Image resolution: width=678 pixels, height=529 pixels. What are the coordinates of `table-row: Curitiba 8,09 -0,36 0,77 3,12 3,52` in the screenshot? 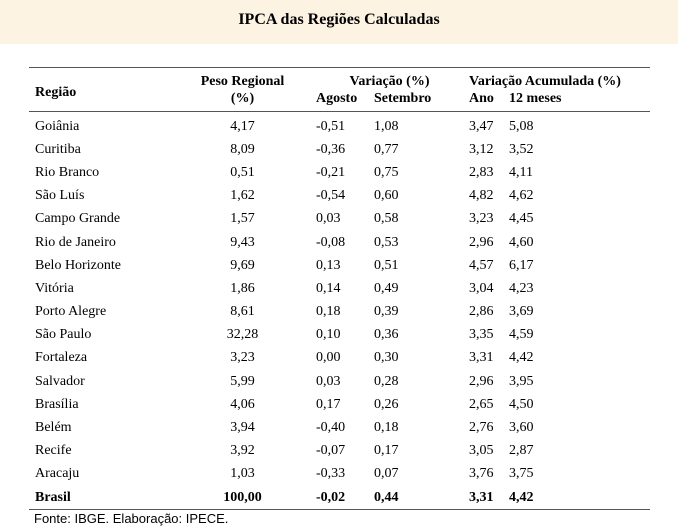 It's located at (339, 149).